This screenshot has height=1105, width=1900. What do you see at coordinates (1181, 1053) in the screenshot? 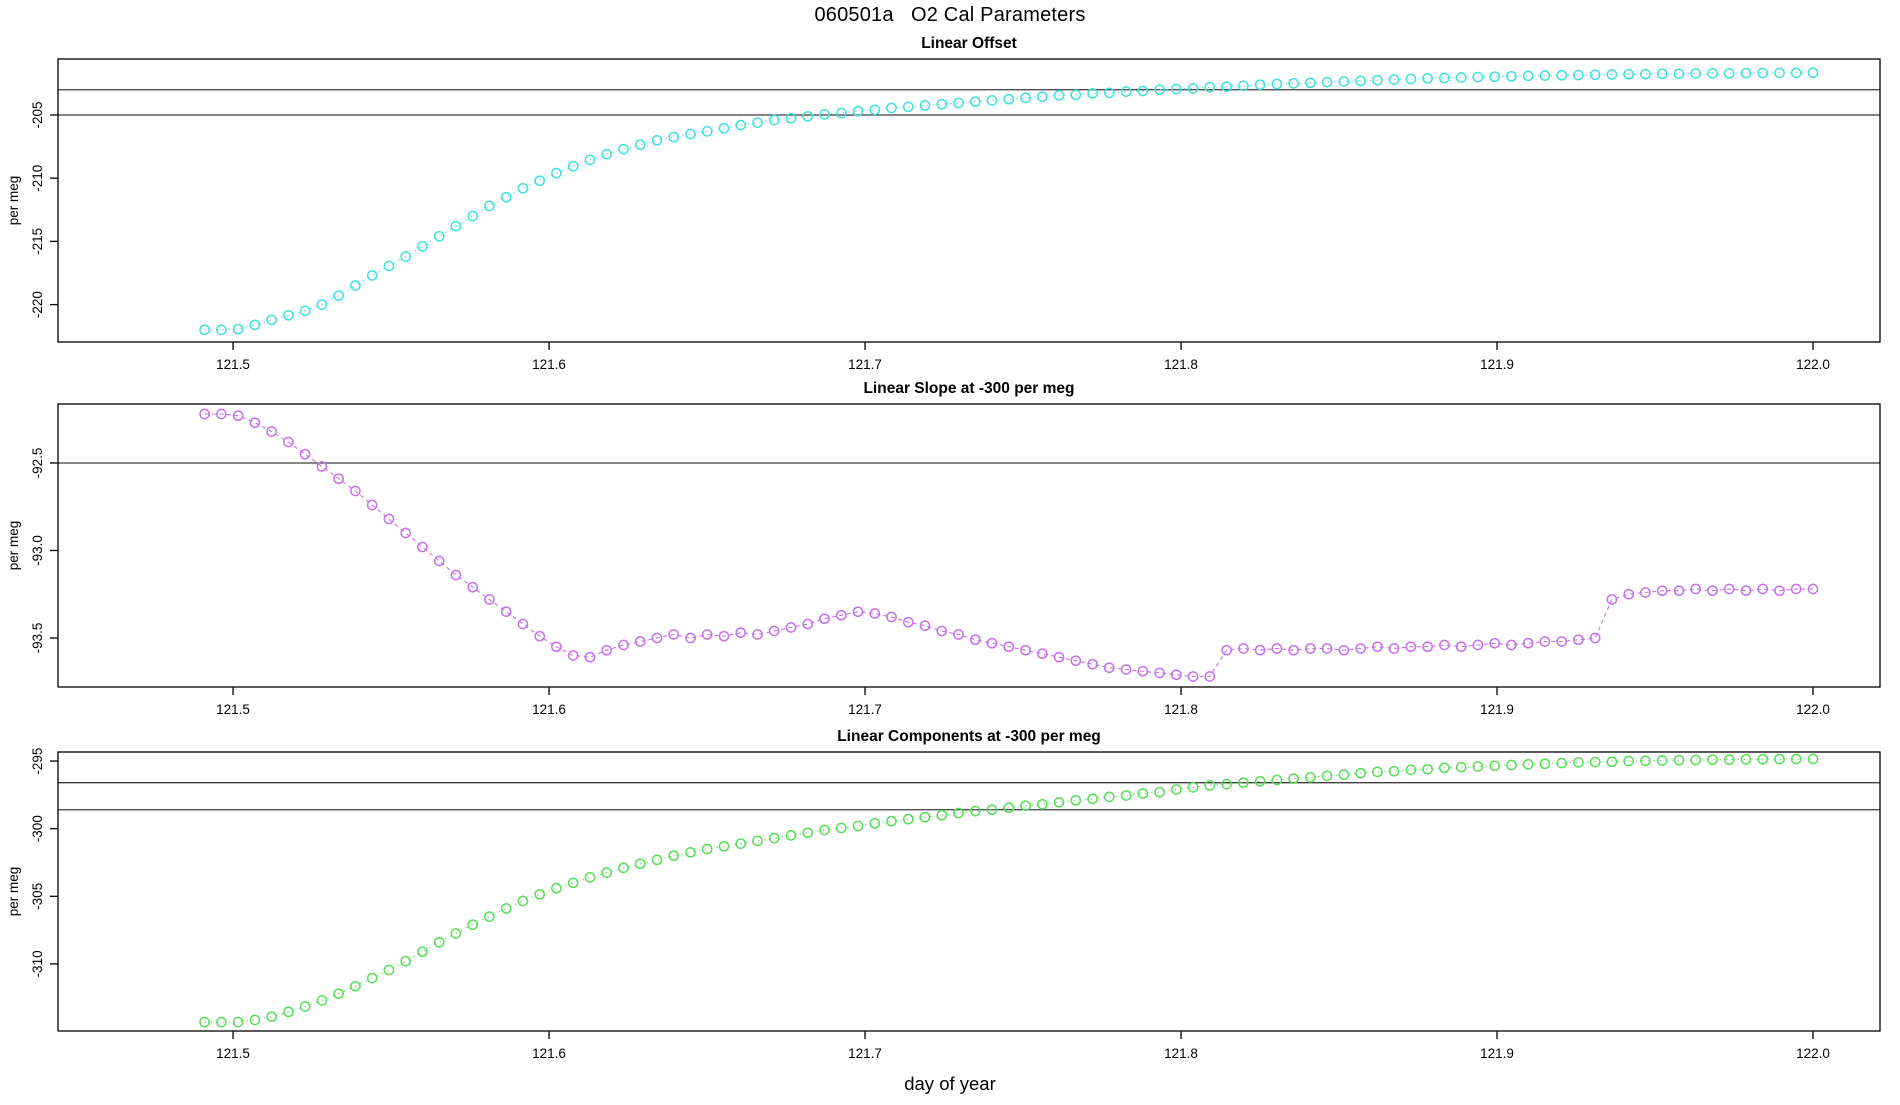
I see `x-tick-label: 121.8` at bounding box center [1181, 1053].